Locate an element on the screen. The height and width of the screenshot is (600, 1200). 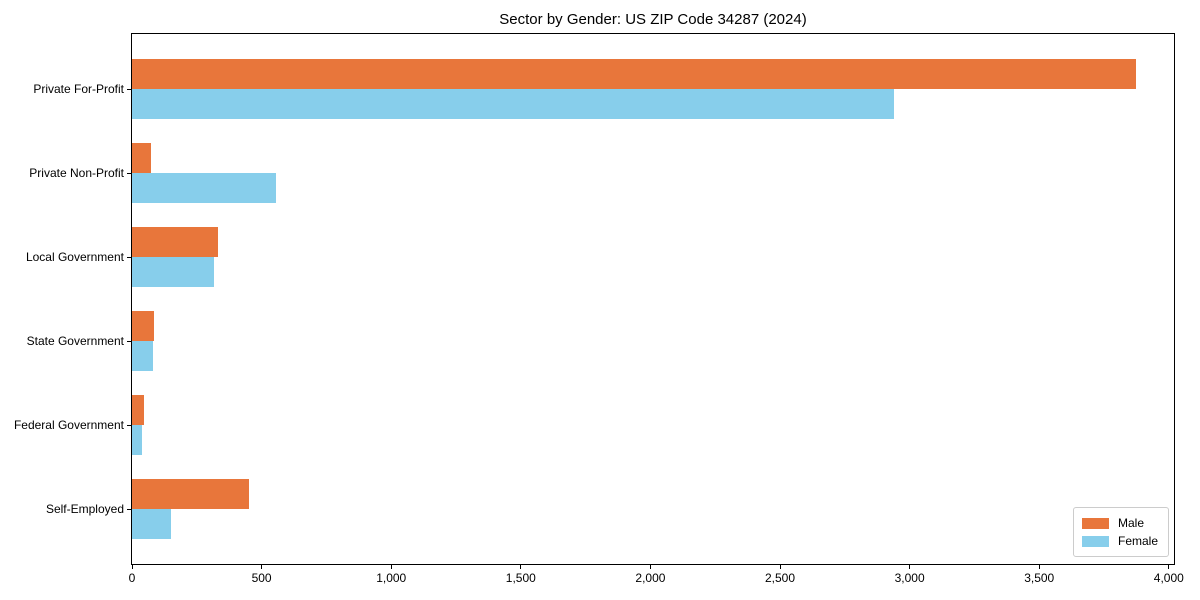
legend-entry-female: Female is located at coordinates (1119, 541).